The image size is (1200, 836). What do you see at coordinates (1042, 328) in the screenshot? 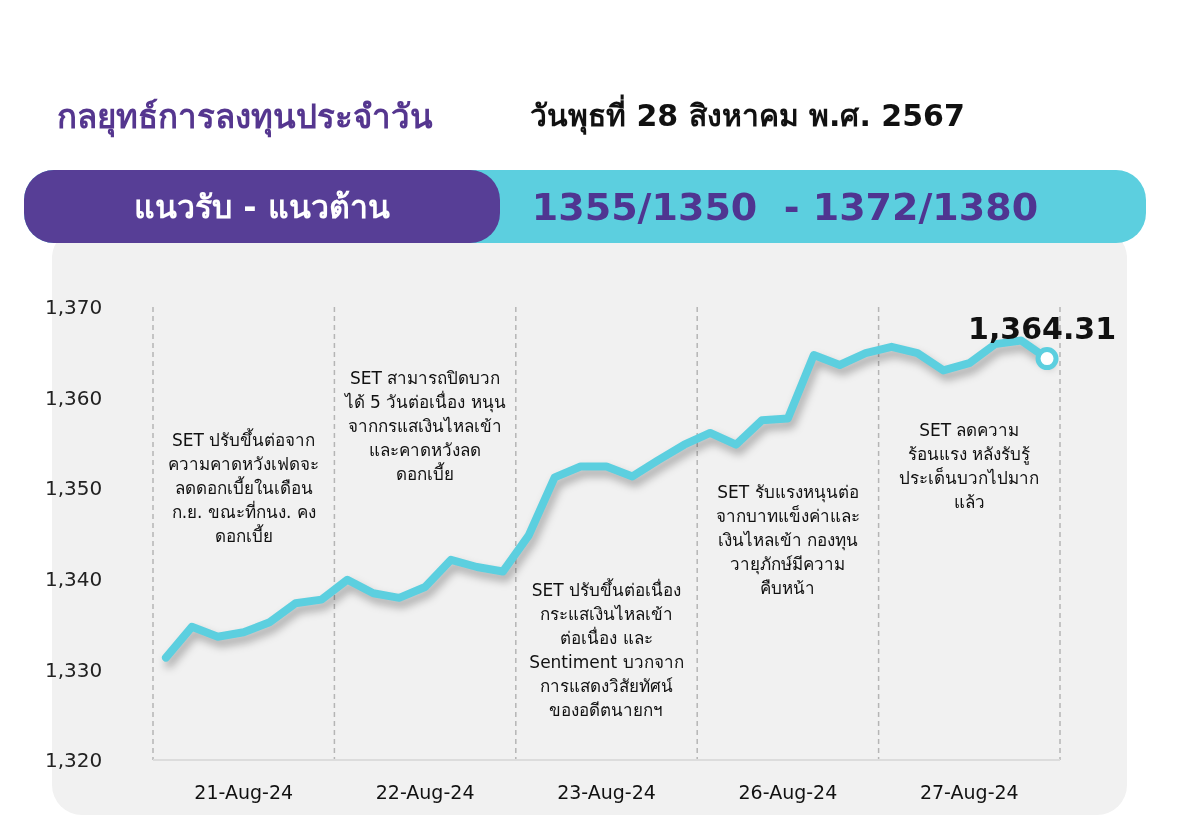
I see `data-label: 1,364.31` at bounding box center [1042, 328].